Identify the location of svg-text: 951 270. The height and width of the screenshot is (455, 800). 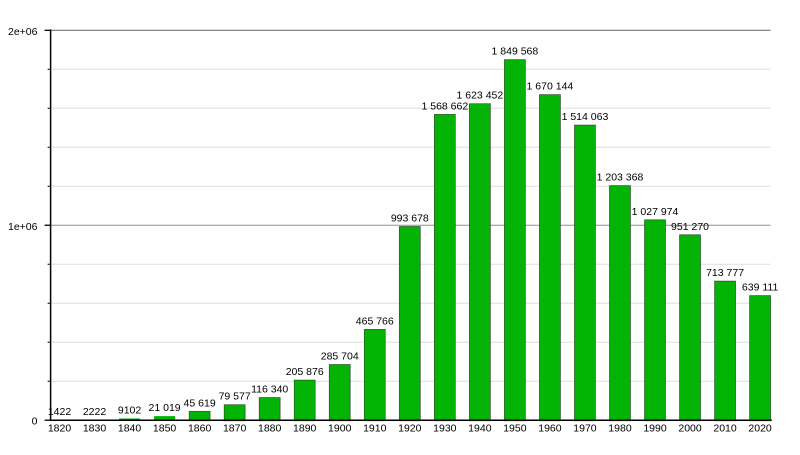
(690, 227).